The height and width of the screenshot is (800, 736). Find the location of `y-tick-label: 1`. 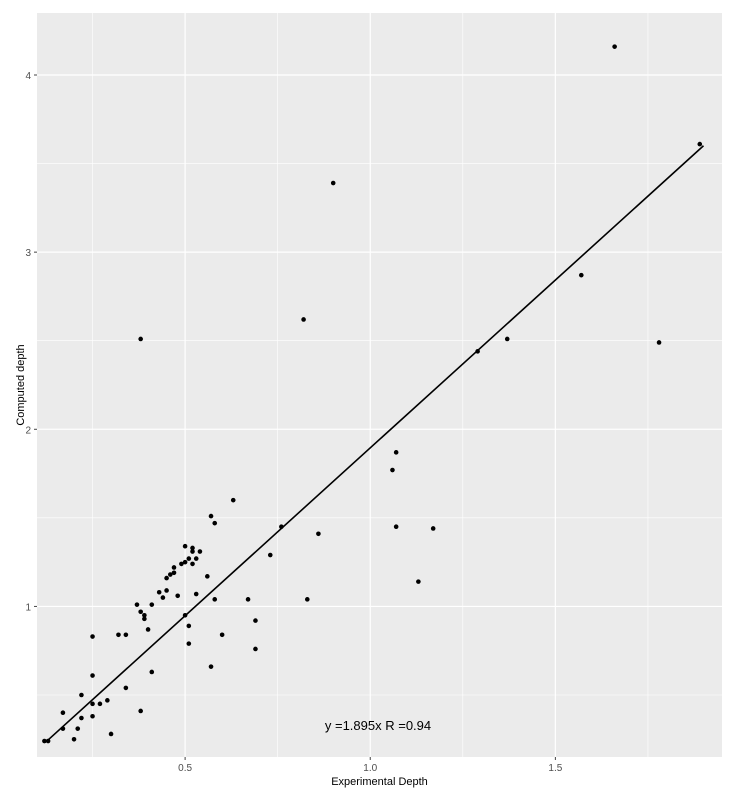

y-tick-label: 1 is located at coordinates (28, 607).